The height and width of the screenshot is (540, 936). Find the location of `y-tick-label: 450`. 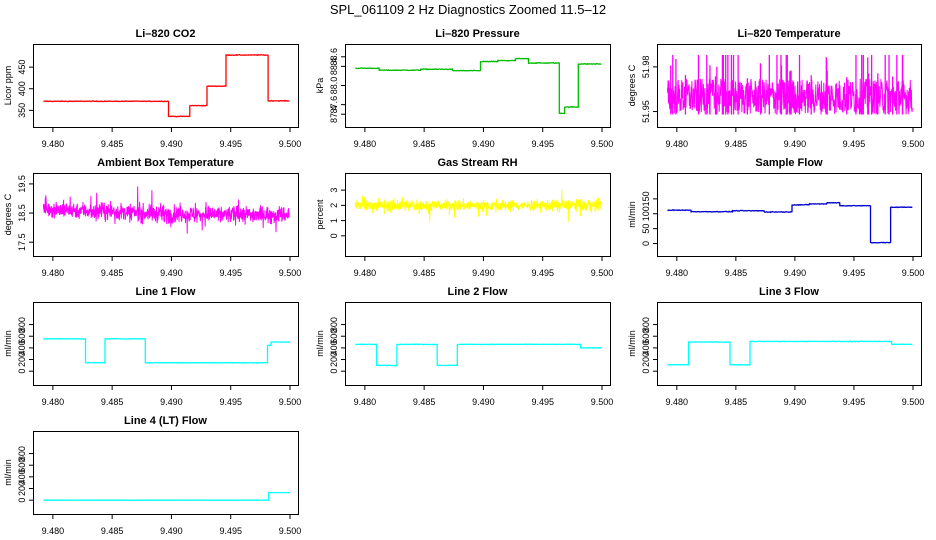

y-tick-label: 450 is located at coordinates (22, 67).